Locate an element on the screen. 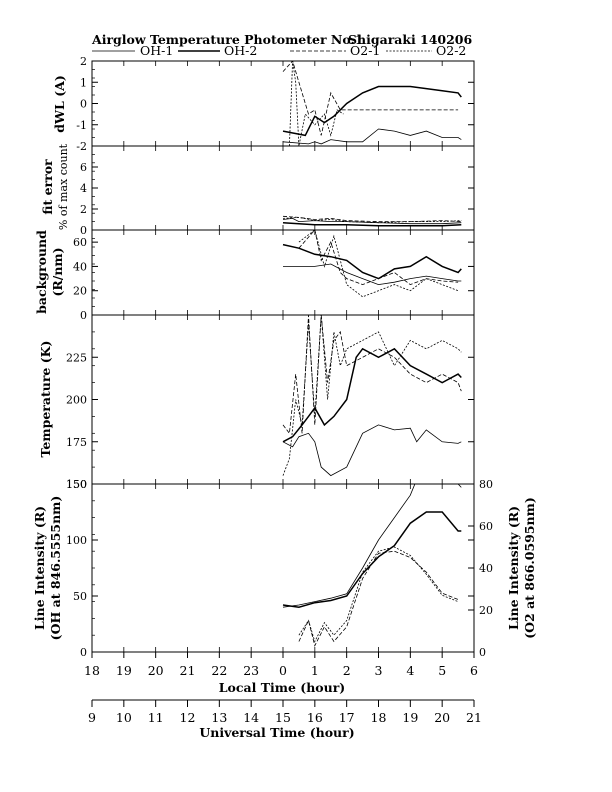 The image size is (612, 792). y-tick-label: 200 is located at coordinates (76, 400).